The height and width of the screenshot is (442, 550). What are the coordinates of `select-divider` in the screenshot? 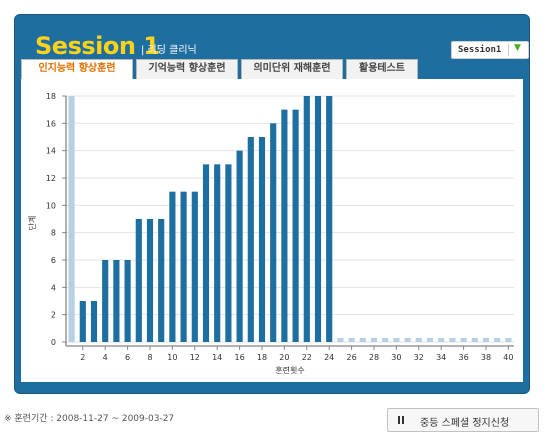 It's located at (508, 50).